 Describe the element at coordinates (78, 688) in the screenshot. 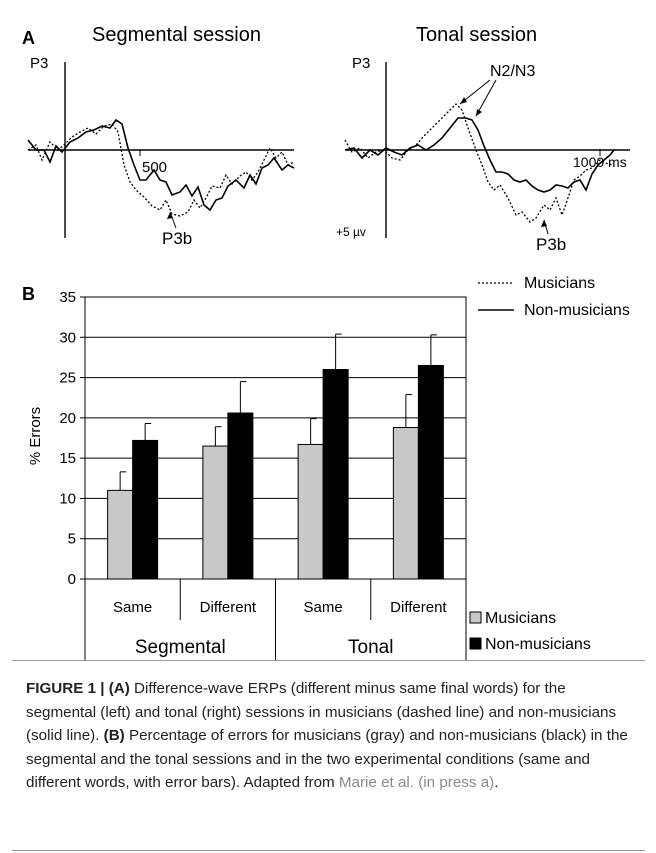

I see `caption-lead: FIGURE 1 | (A)` at that location.